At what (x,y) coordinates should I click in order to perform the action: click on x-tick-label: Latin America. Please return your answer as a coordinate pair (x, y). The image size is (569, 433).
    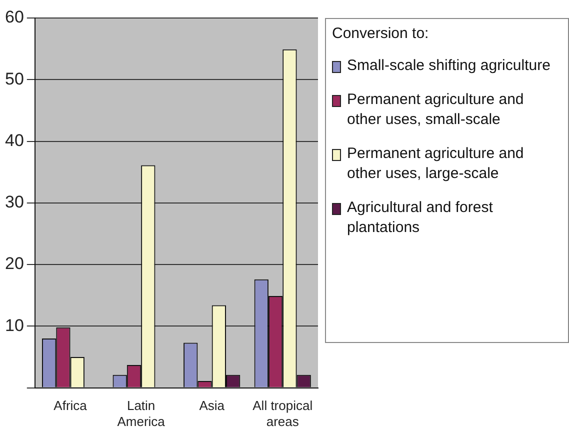
    Looking at the image, I should click on (141, 413).